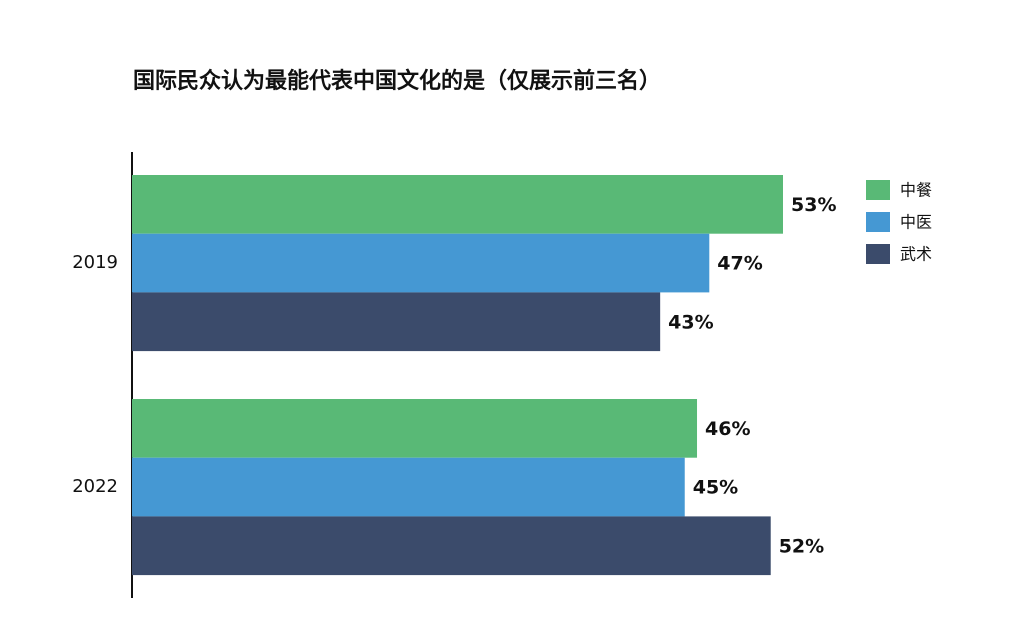  What do you see at coordinates (916, 254) in the screenshot?
I see `legend-label: 武术` at bounding box center [916, 254].